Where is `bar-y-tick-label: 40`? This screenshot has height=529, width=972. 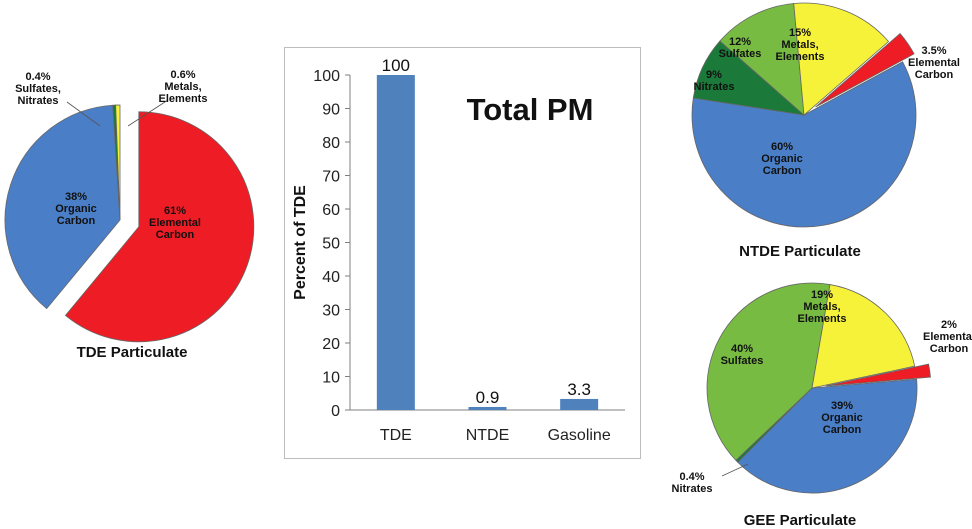 bar-y-tick-label: 40 is located at coordinates (331, 277).